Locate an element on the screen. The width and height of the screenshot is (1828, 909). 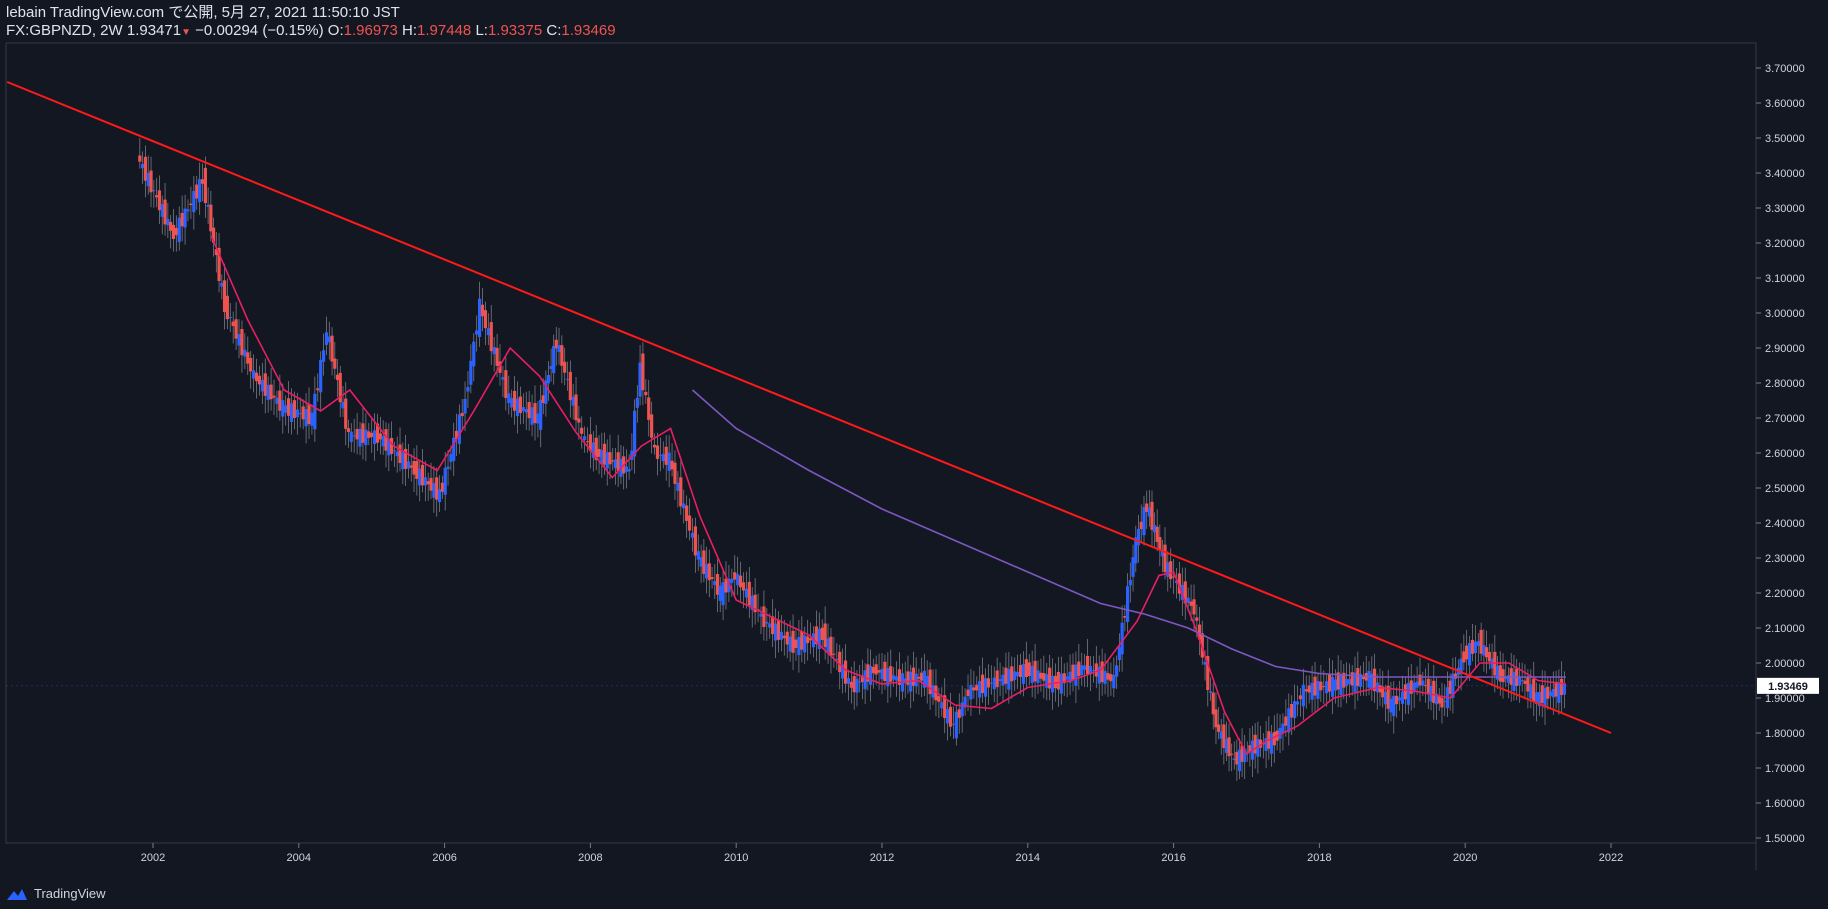
x-tick-label: 2020 is located at coordinates (1465, 858).